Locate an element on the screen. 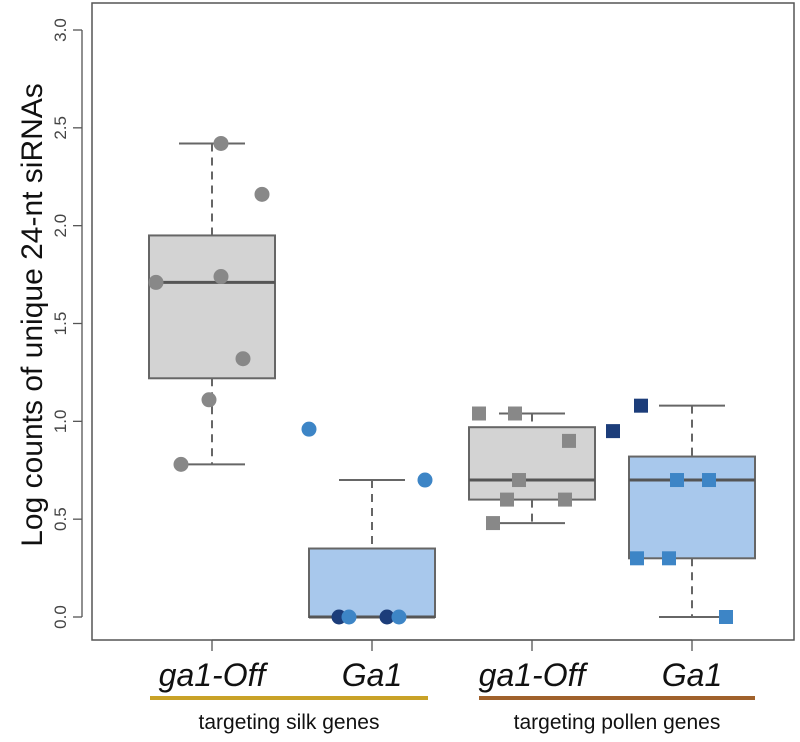 The width and height of the screenshot is (800, 742). x-axis: ga1-Off Ga1 ga1-Off Ga1 is located at coordinates (440, 666).